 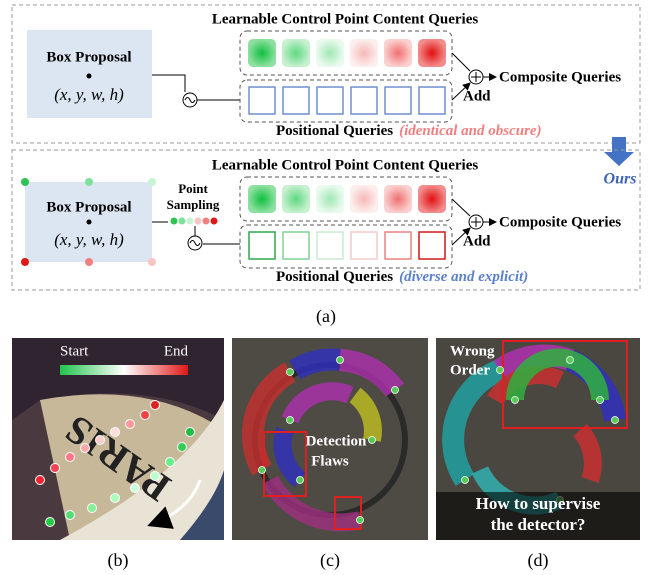 What do you see at coordinates (118, 439) in the screenshot?
I see `image-b: Start End PARIS` at bounding box center [118, 439].